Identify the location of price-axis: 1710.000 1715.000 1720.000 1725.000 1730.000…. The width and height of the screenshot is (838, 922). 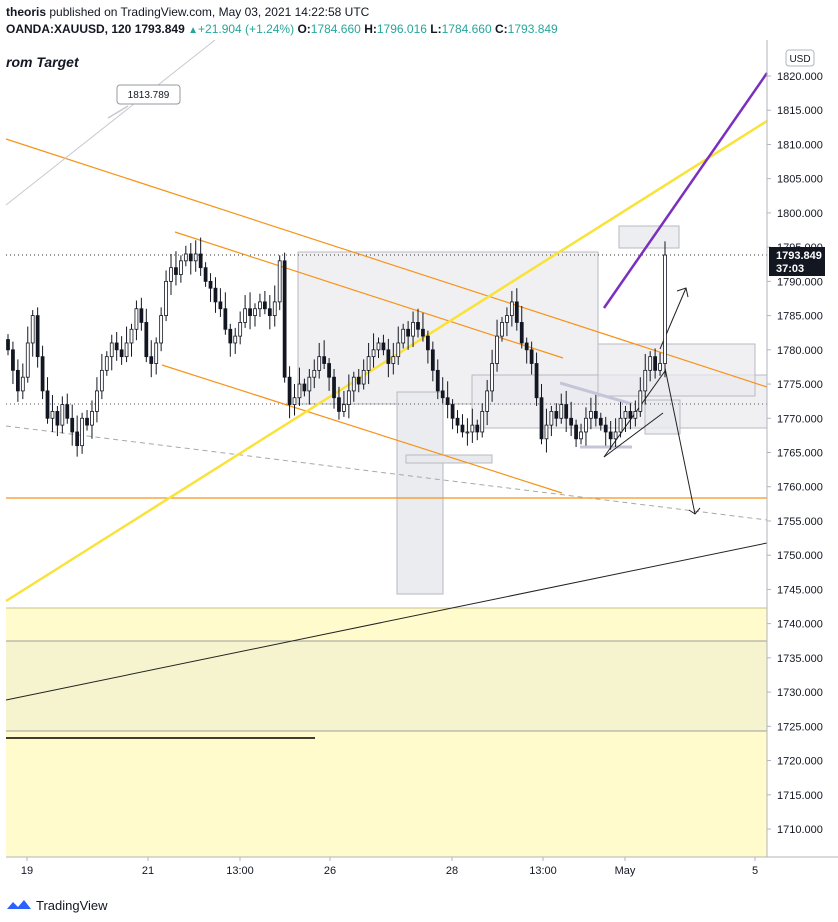
(795, 453).